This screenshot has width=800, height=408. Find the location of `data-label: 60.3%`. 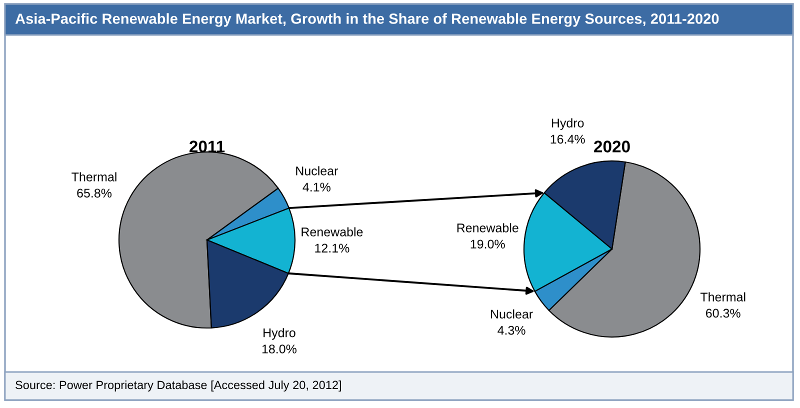

data-label: 60.3% is located at coordinates (723, 313).